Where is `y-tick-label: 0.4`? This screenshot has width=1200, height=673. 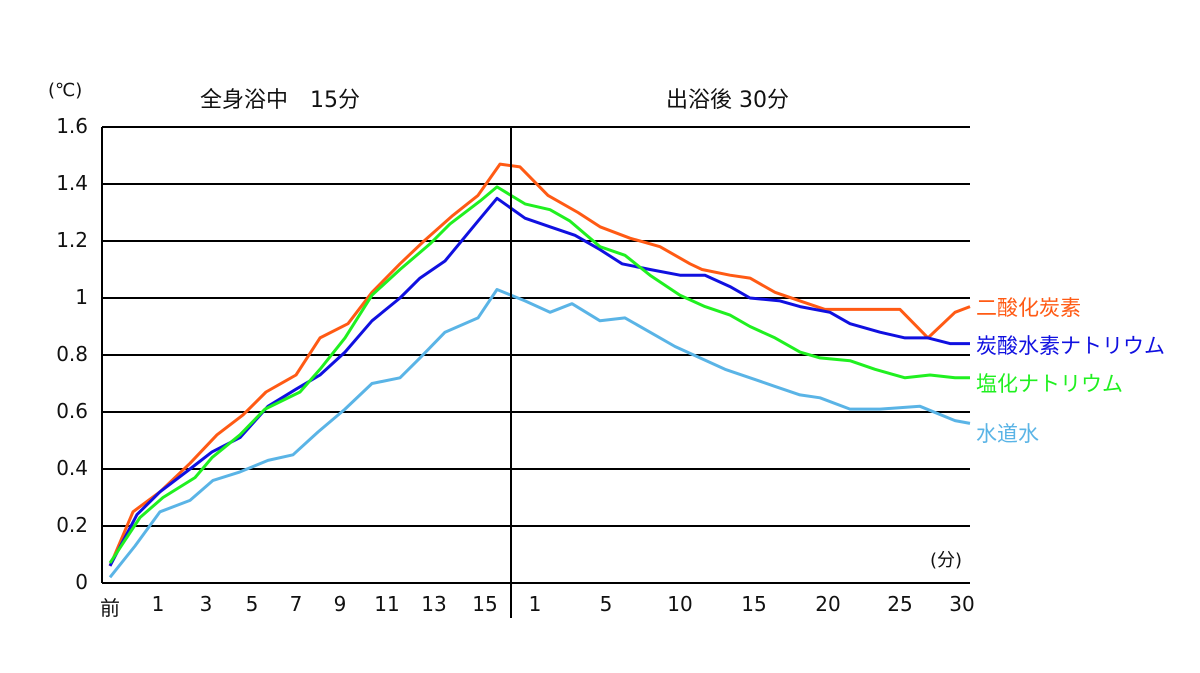
y-tick-label: 0.4 is located at coordinates (72, 468).